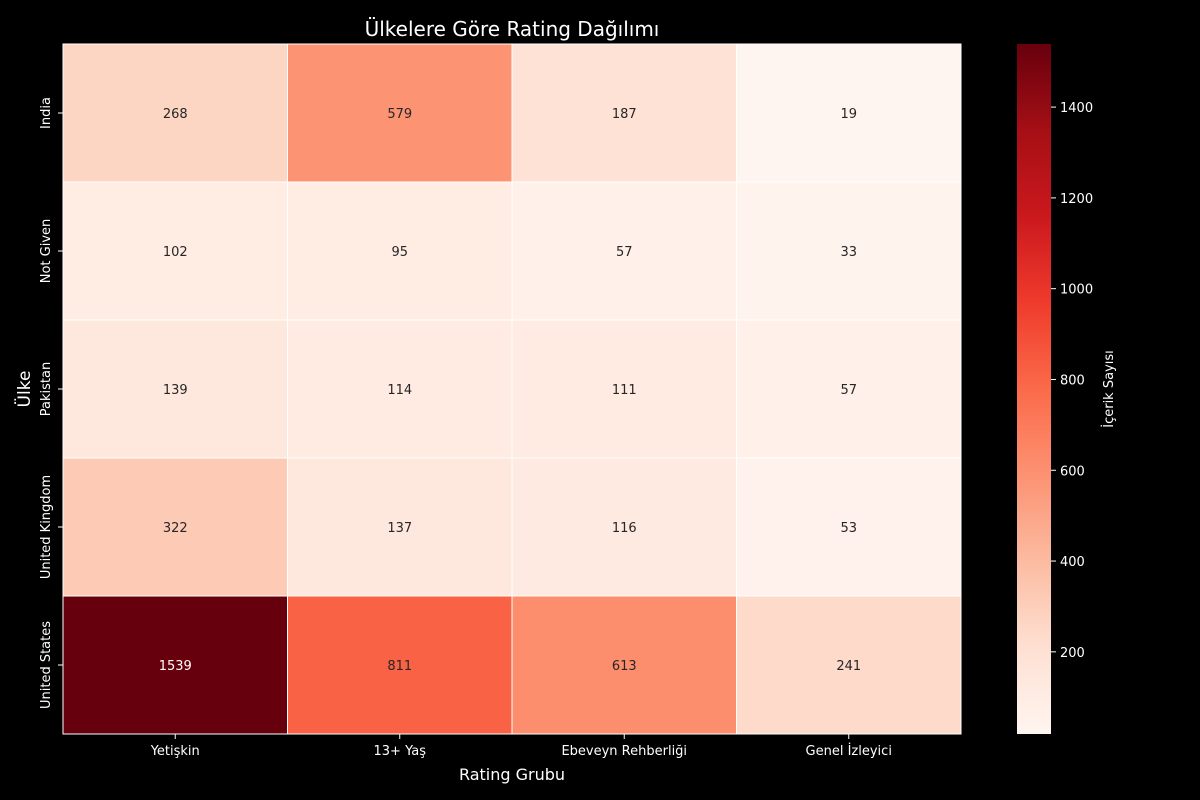  I want to click on y-axis-label: Ülke, so click(24, 389).